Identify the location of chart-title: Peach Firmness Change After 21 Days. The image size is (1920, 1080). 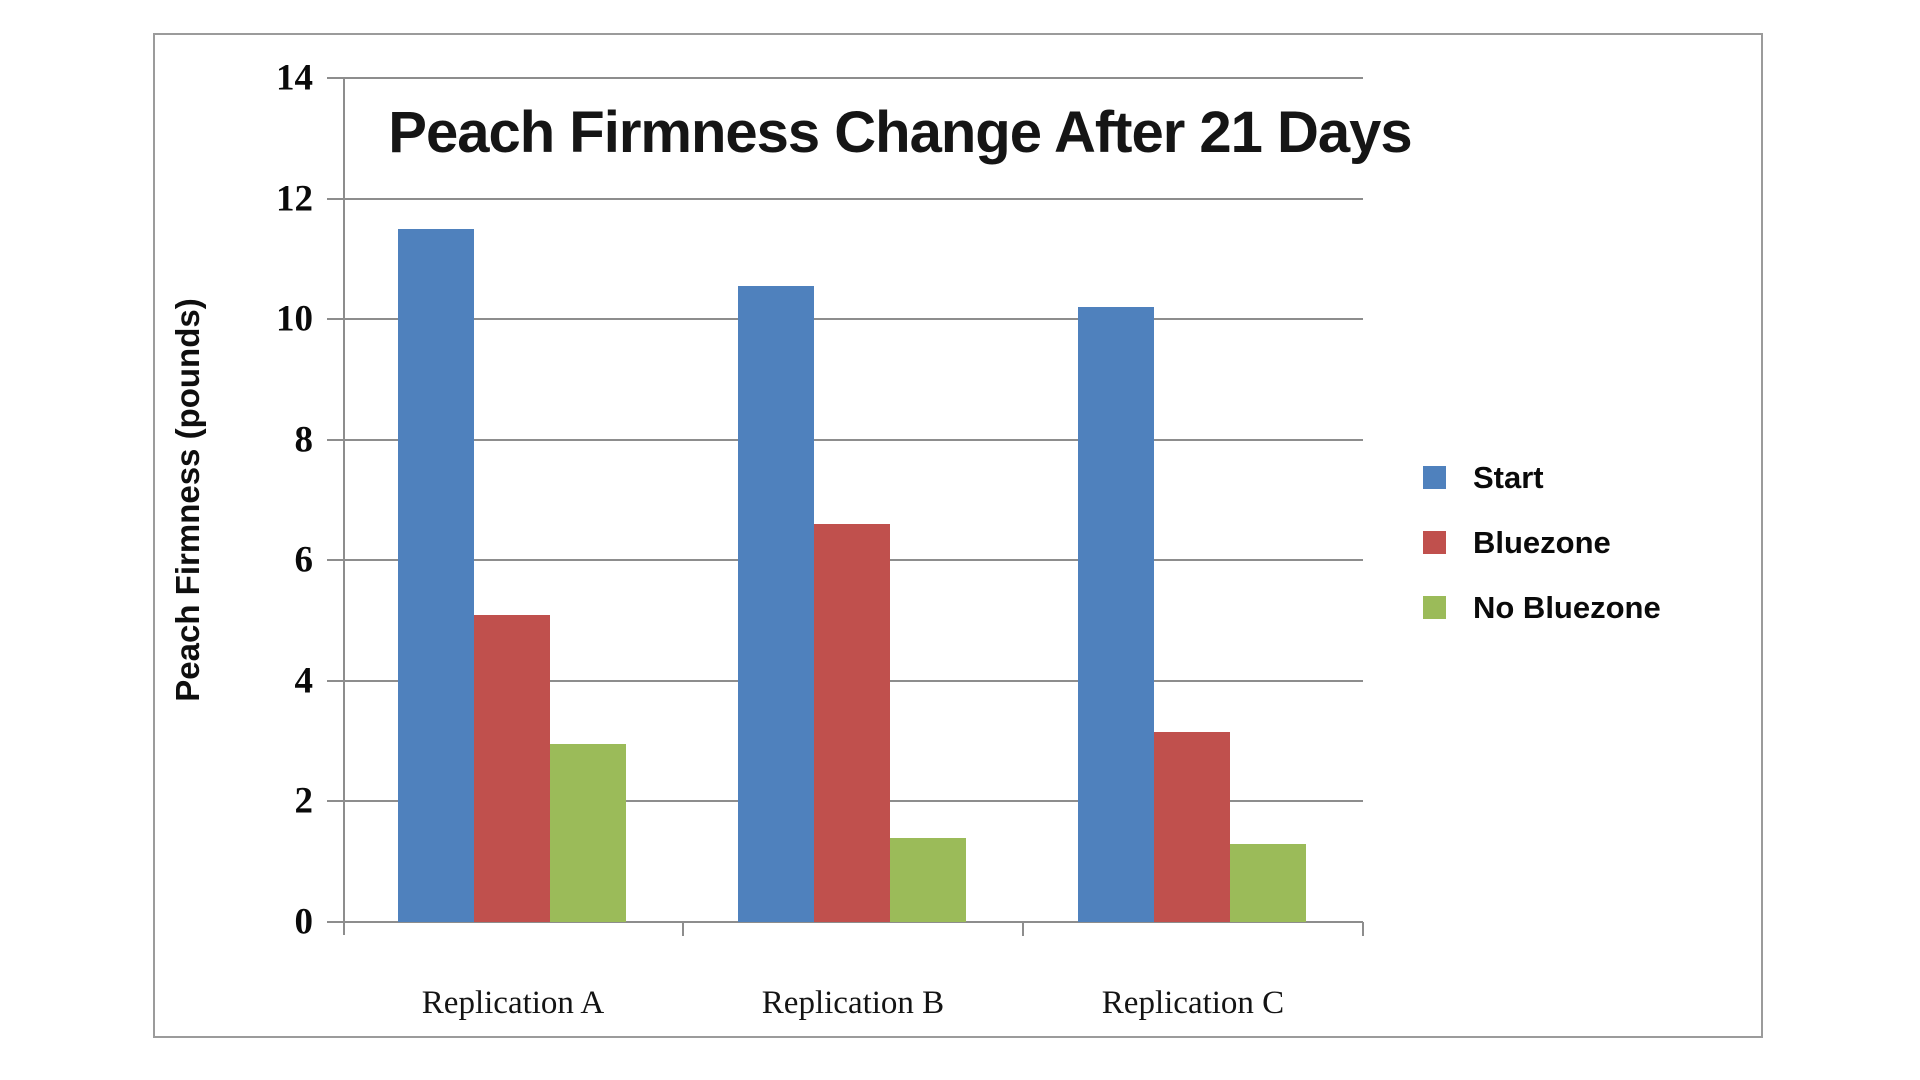
(900, 132).